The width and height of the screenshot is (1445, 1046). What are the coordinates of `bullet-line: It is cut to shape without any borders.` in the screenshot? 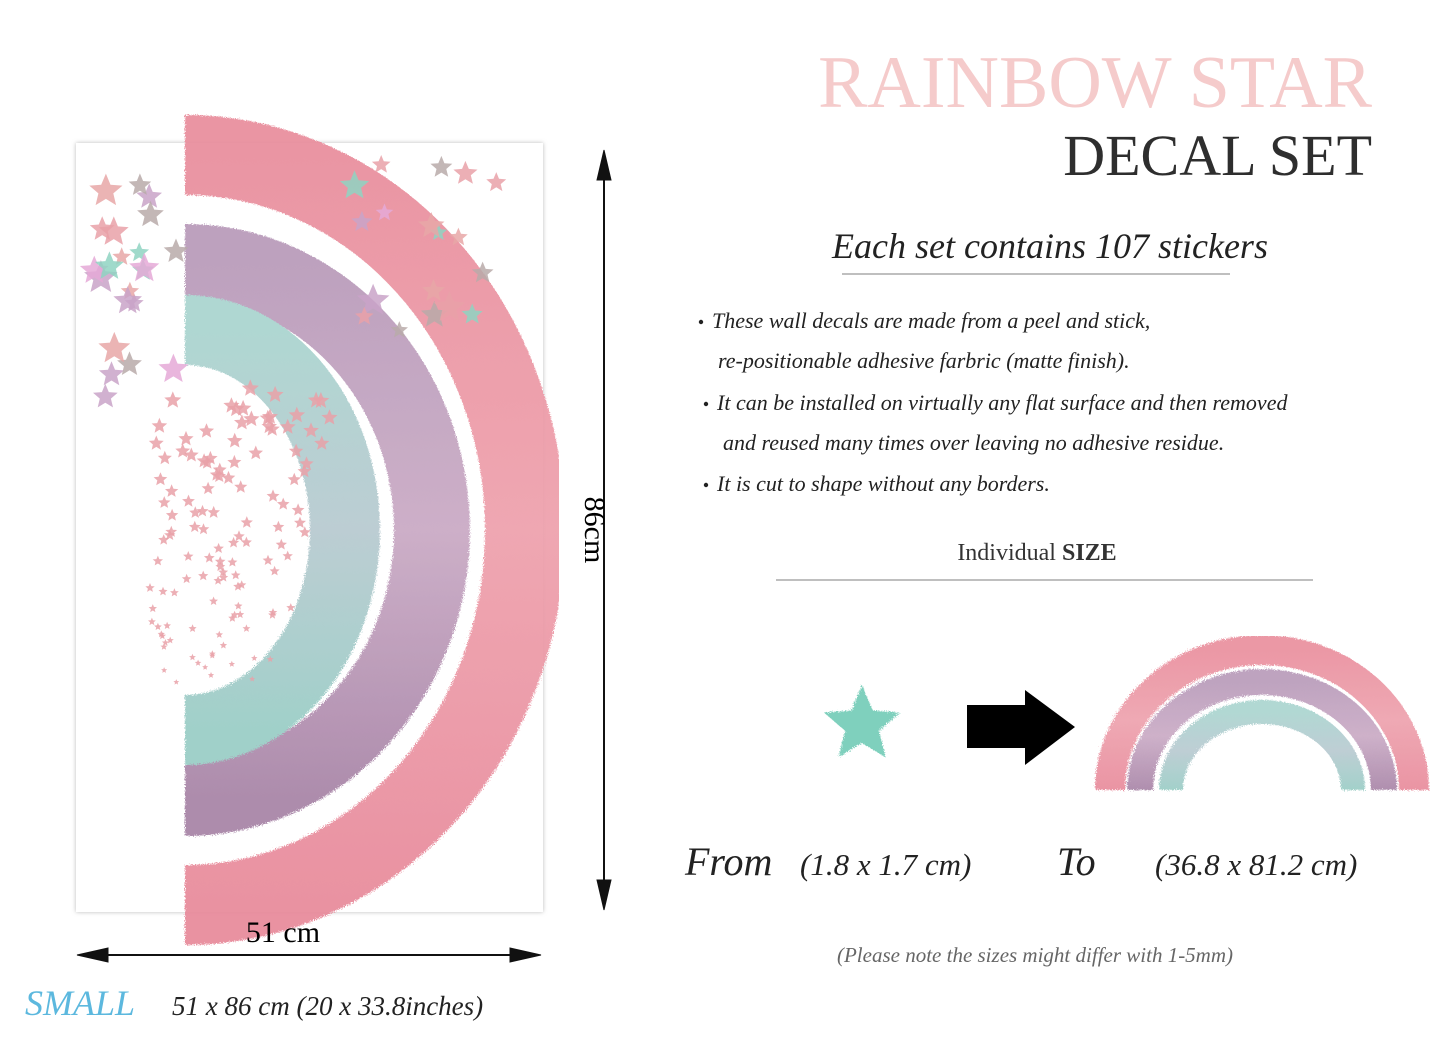 It's located at (883, 483).